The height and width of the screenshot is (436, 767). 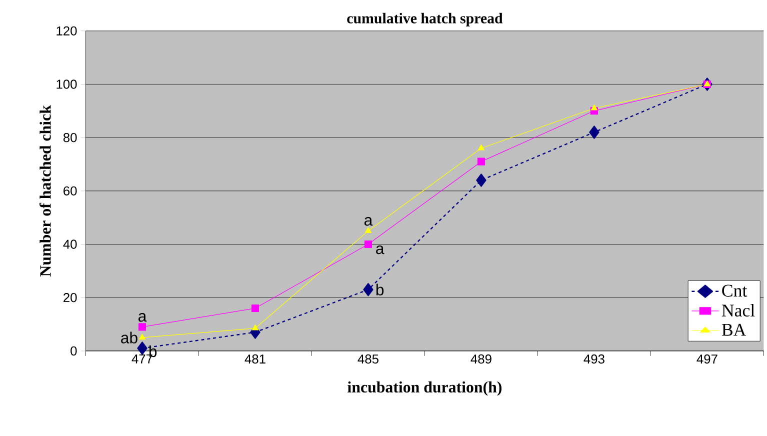 What do you see at coordinates (73, 351) in the screenshot?
I see `y-tick-label: 0` at bounding box center [73, 351].